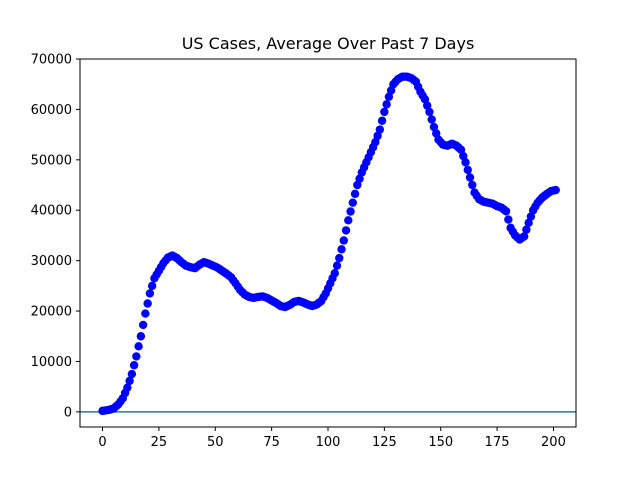 This screenshot has width=640, height=480. What do you see at coordinates (440, 442) in the screenshot?
I see `x-tick-label: 150` at bounding box center [440, 442].